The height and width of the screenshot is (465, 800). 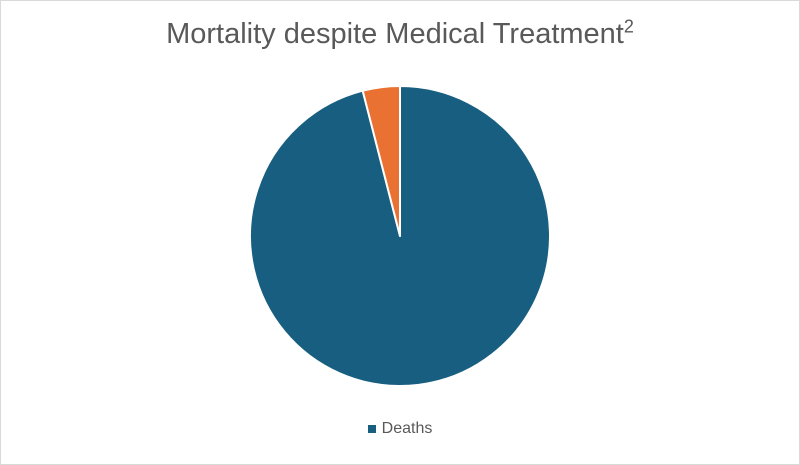 I want to click on legend-item-deaths: Deaths, so click(x=400, y=429).